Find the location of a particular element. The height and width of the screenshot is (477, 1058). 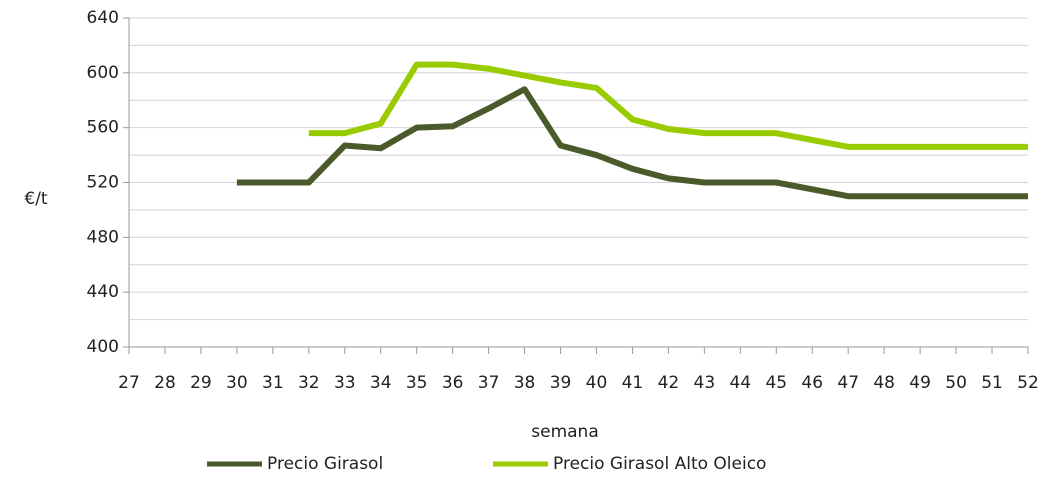

x-tick-label: 34 is located at coordinates (381, 383).